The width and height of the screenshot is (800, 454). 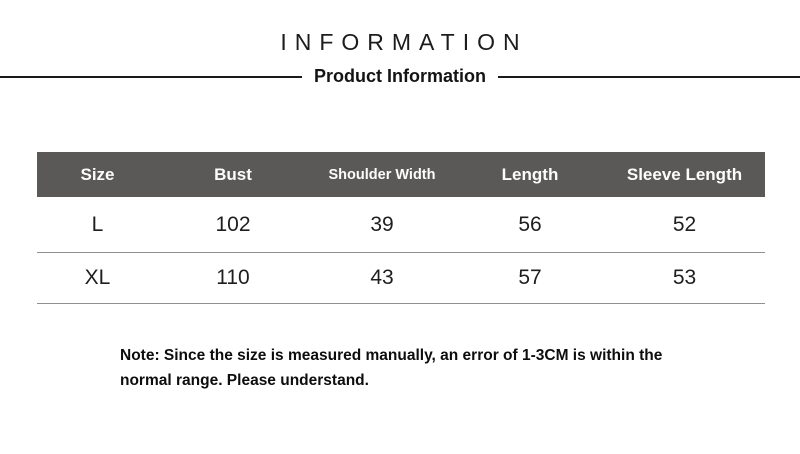 What do you see at coordinates (684, 225) in the screenshot?
I see `cell-sleeve-length: 52` at bounding box center [684, 225].